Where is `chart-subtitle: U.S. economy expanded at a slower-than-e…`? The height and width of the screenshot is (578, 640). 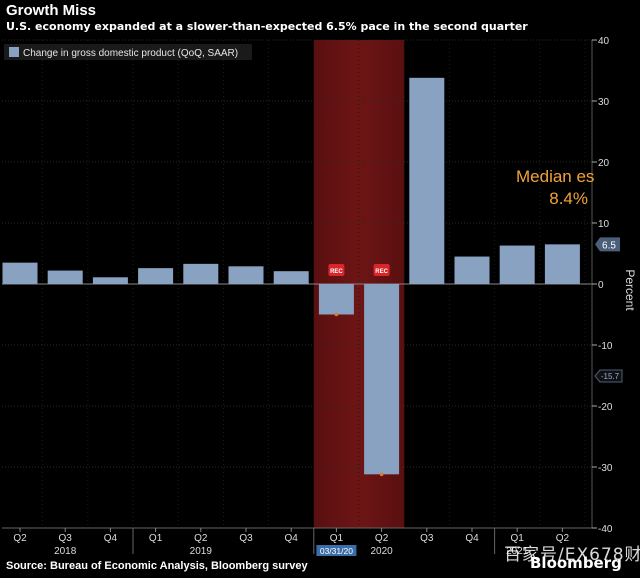 chart-subtitle: U.S. economy expanded at a slower-than-e… is located at coordinates (267, 26).